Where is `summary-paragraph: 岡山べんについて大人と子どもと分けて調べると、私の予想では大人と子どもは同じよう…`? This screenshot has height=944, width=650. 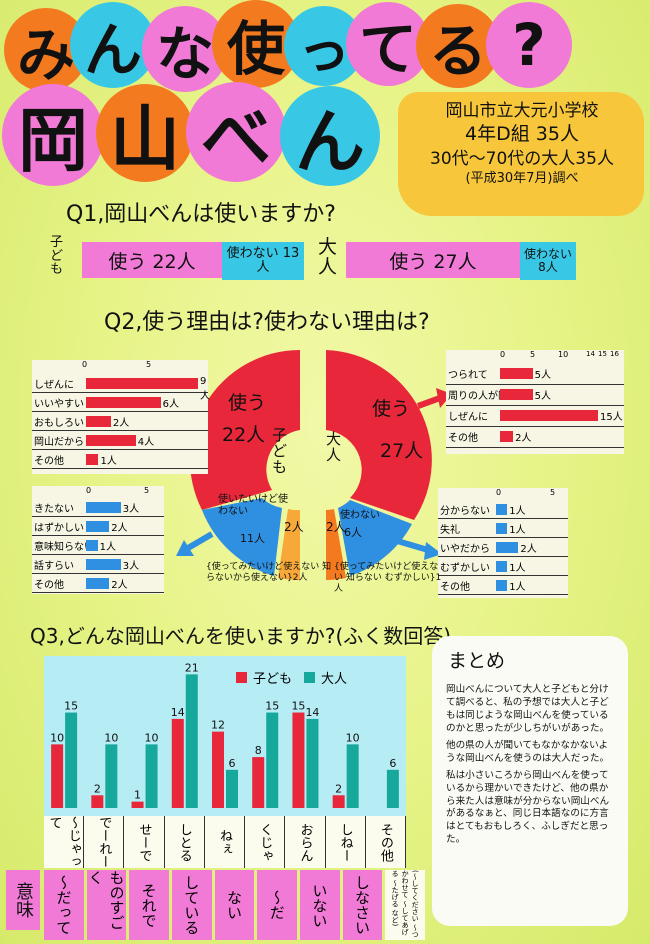
summary-paragraph: 岡山べんについて大人と子どもと分けて調べると、私の予想では大人と子どもは同じよう… is located at coordinates (528, 709).